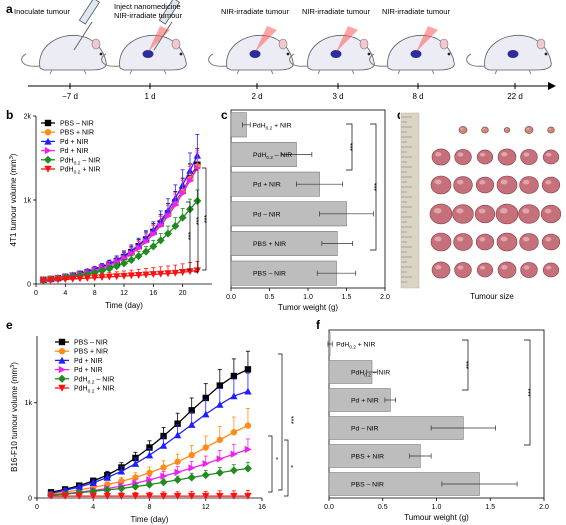 The image size is (566, 525). Describe the element at coordinates (318, 325) in the screenshot. I see `panel-label-f: f` at that location.